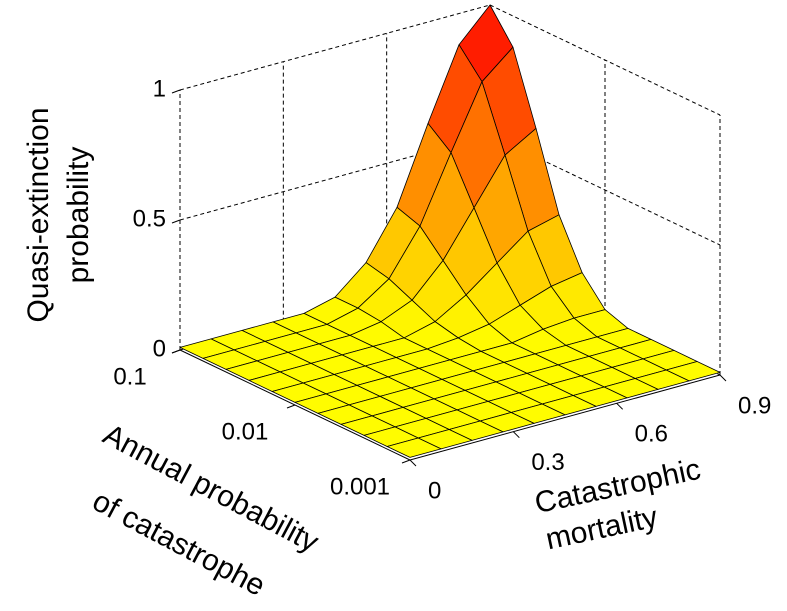 This screenshot has width=787, height=611. What do you see at coordinates (414, 447) in the screenshot?
I see `surface-face` at bounding box center [414, 447].